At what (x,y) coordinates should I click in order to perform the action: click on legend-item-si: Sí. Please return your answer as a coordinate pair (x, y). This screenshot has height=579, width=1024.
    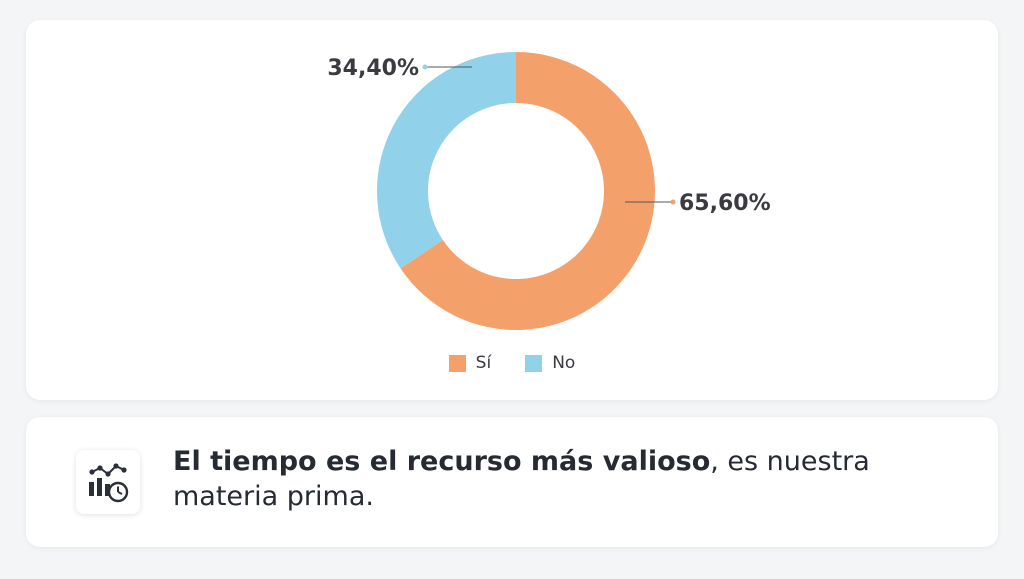
    Looking at the image, I should click on (470, 363).